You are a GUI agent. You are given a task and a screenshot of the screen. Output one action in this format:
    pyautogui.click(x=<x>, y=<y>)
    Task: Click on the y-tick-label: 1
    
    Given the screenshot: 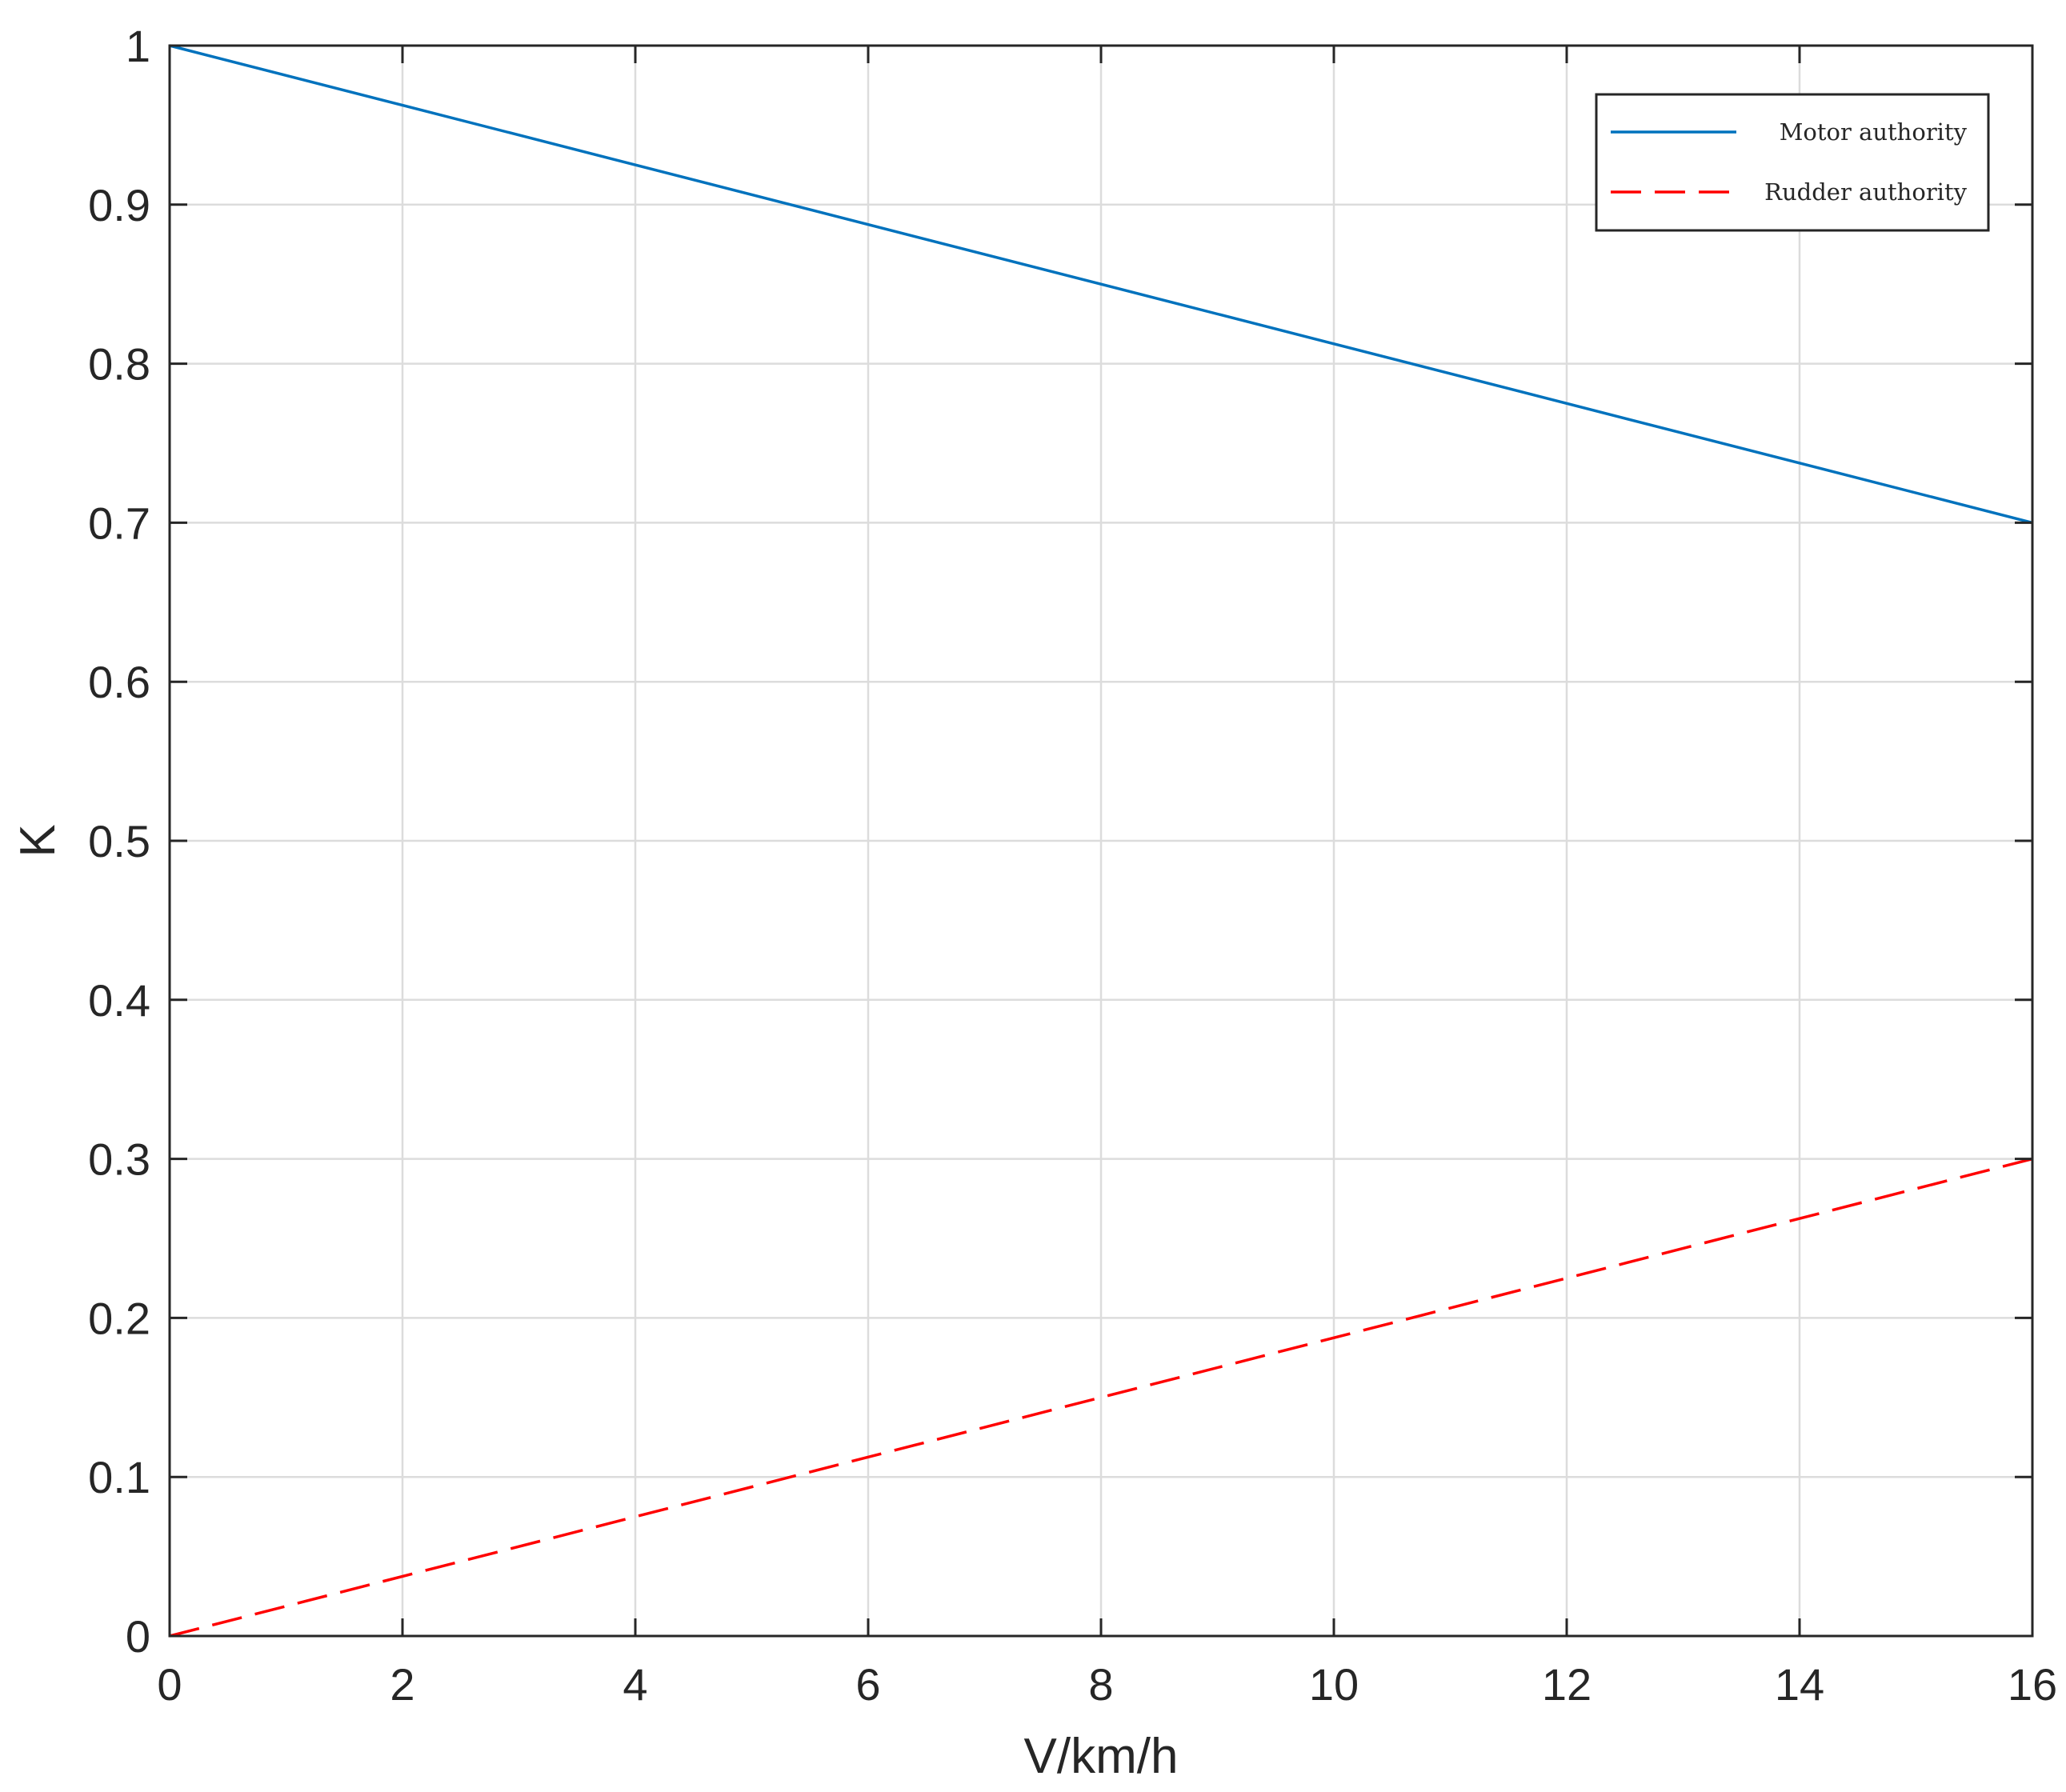 What is the action you would take?
    pyautogui.click(x=138, y=46)
    